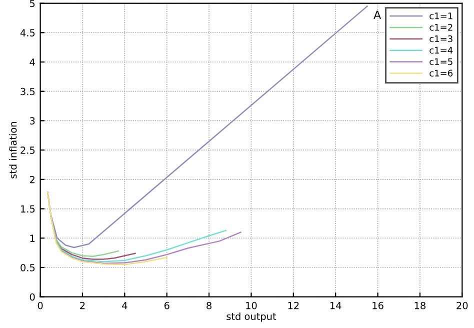  What do you see at coordinates (251, 317) in the screenshot?
I see `x-axis-title: std output` at bounding box center [251, 317].